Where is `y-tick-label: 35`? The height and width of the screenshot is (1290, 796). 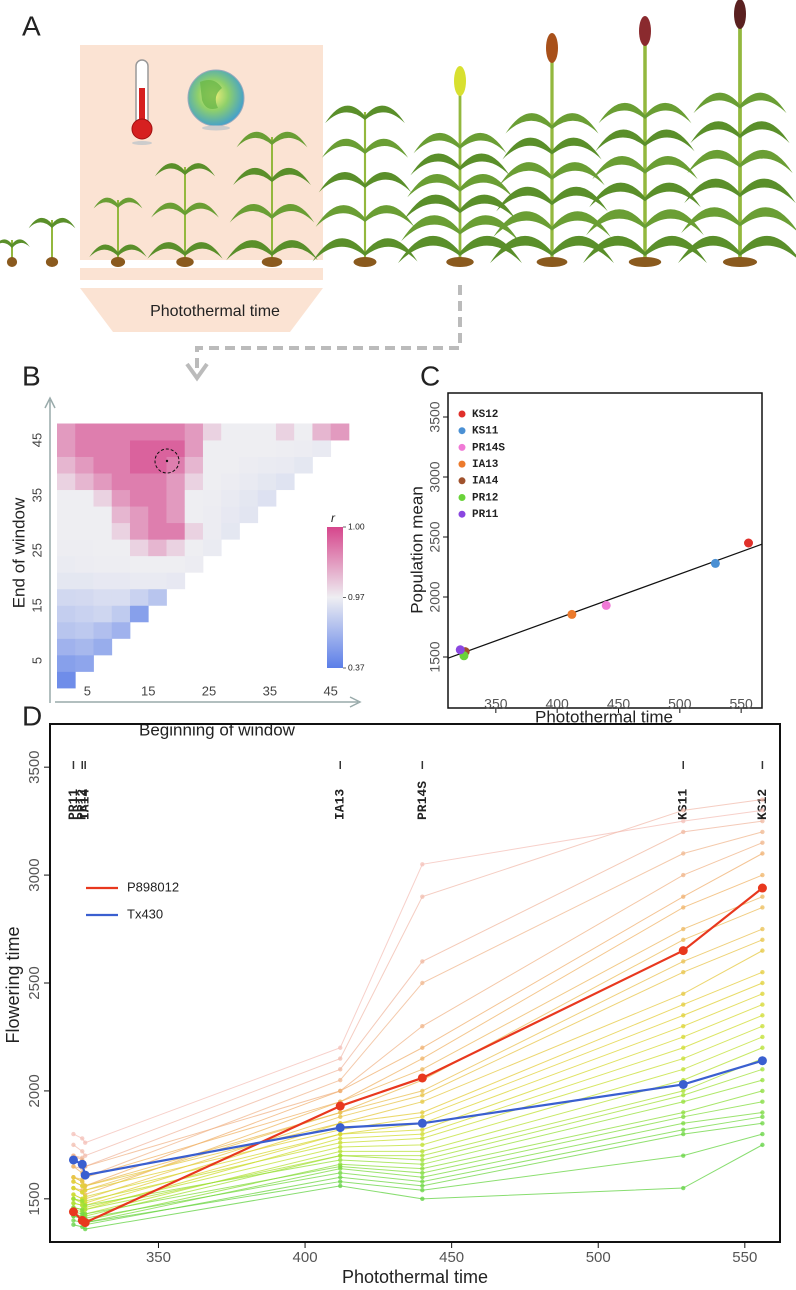 y-tick-label: 35 is located at coordinates (36, 495).